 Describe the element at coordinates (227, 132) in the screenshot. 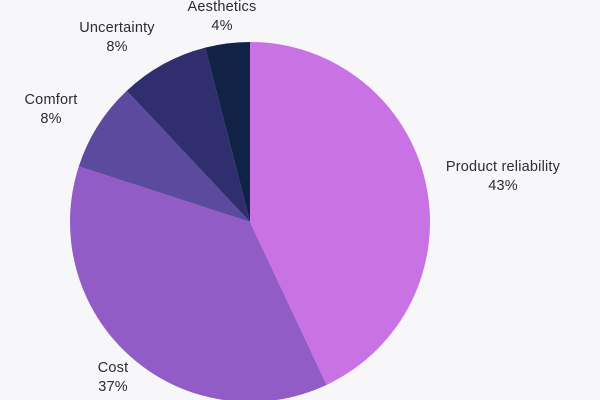

I see `pie-slice-aesthetics` at that location.